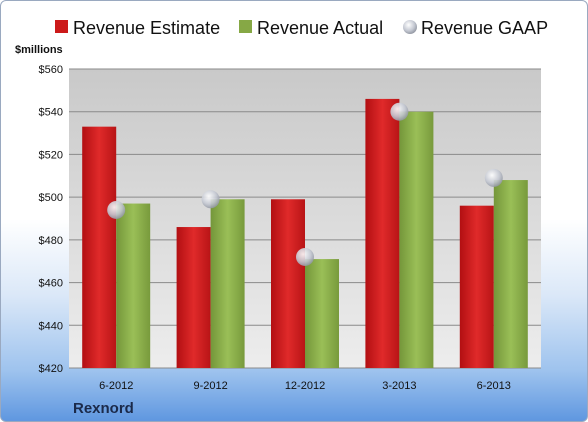 The image size is (588, 422). I want to click on y-tick-label: $540, so click(51, 113).